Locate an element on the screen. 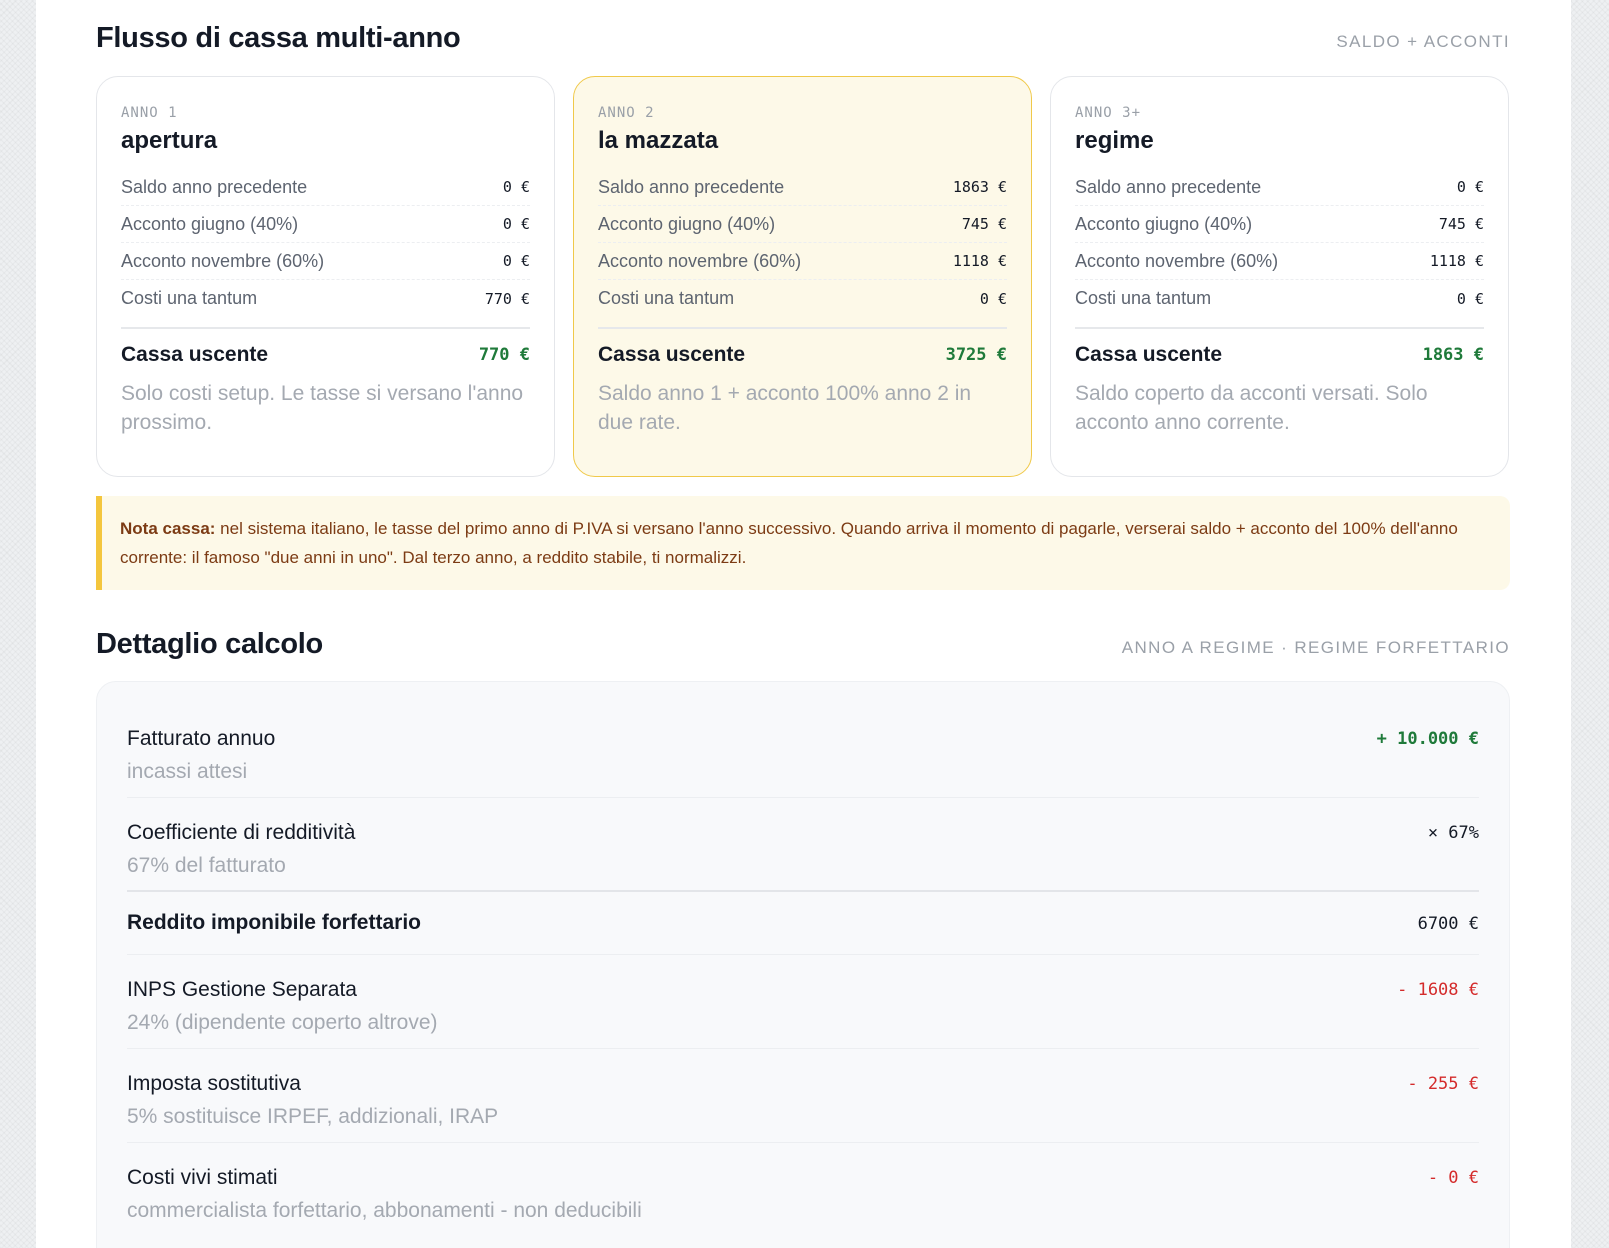  calc-label: Imposta sostitutiva is located at coordinates (214, 1083).